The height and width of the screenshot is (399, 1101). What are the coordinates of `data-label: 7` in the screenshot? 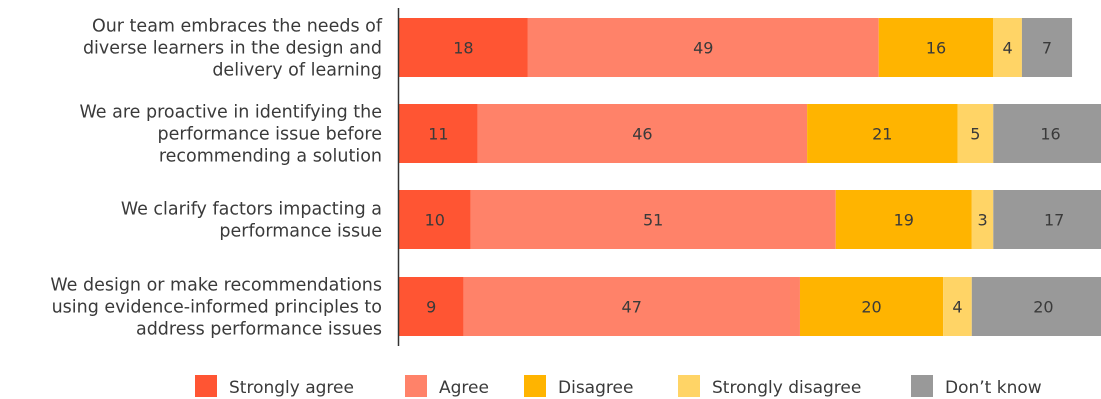 It's located at (1047, 48).